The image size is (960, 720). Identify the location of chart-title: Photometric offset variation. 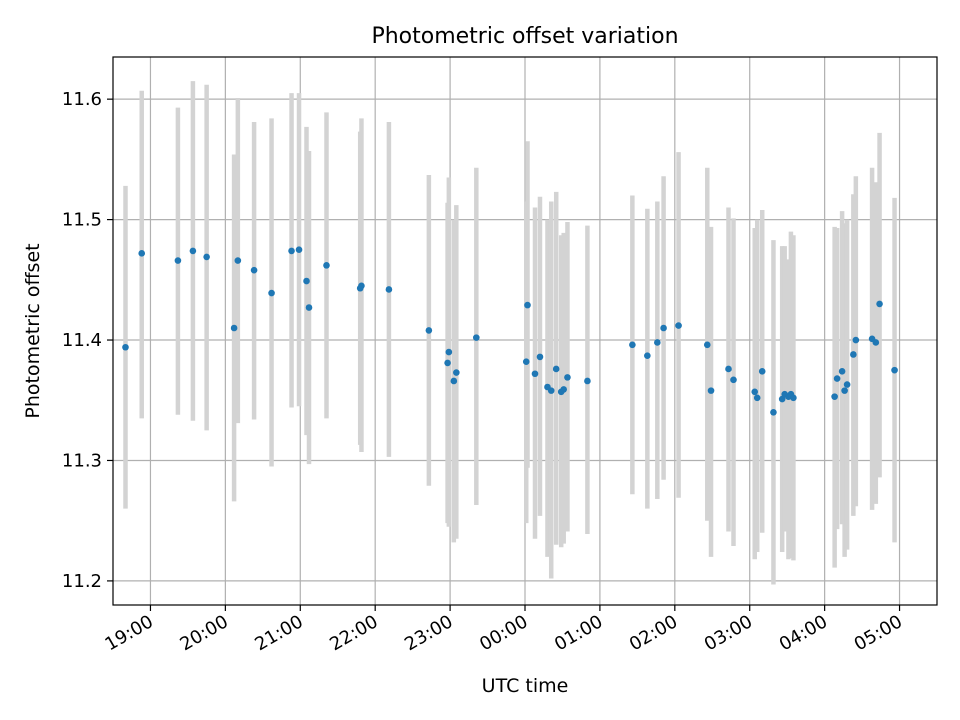
(524, 36).